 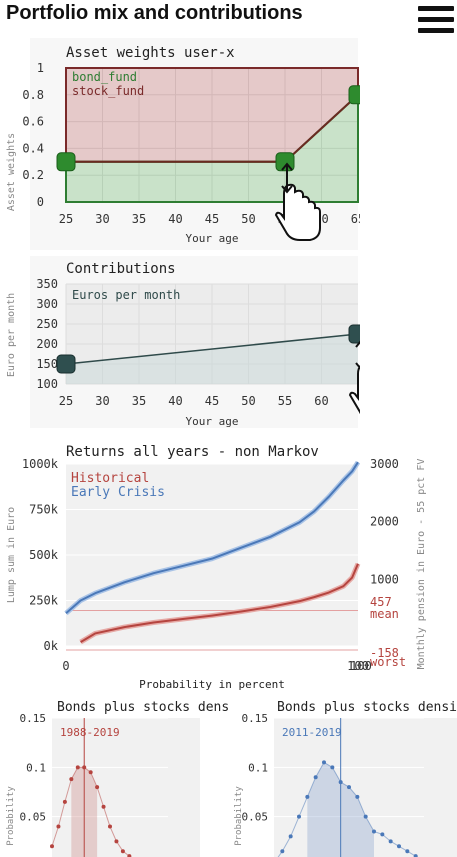 I want to click on y-tick-right-label: 2000, so click(x=384, y=522).